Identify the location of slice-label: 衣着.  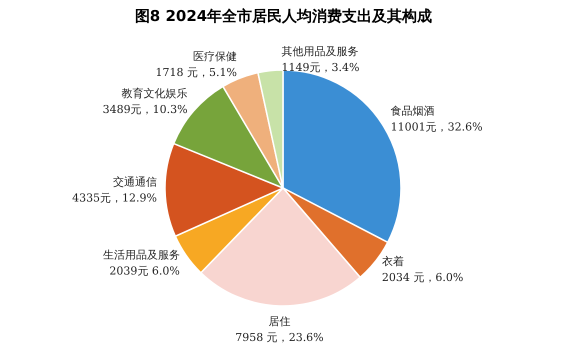
(393, 261).